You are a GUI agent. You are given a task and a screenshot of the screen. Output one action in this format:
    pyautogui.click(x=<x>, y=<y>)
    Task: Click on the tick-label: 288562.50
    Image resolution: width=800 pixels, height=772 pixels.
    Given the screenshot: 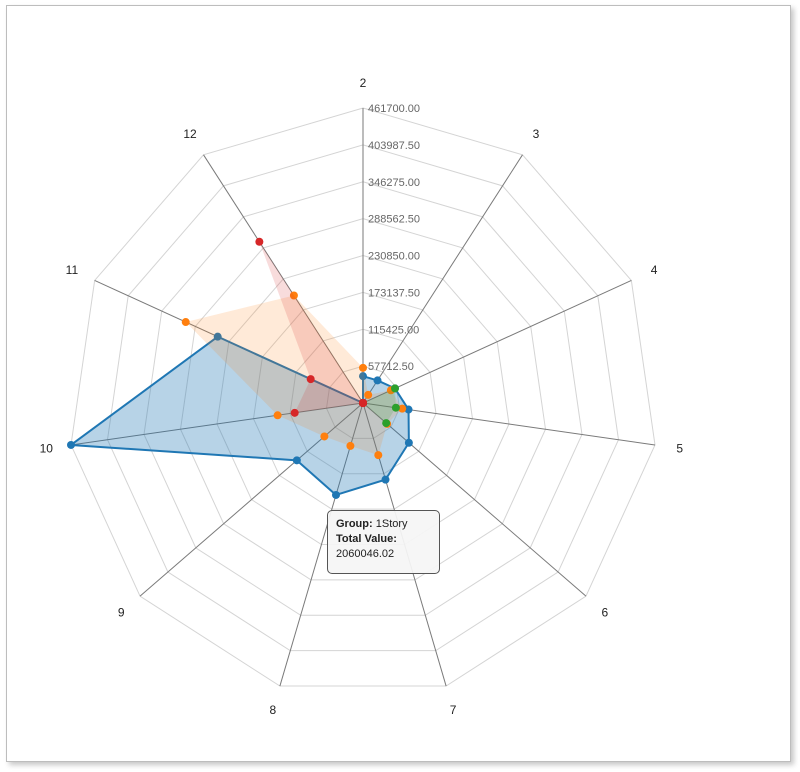 What is the action you would take?
    pyautogui.click(x=394, y=220)
    